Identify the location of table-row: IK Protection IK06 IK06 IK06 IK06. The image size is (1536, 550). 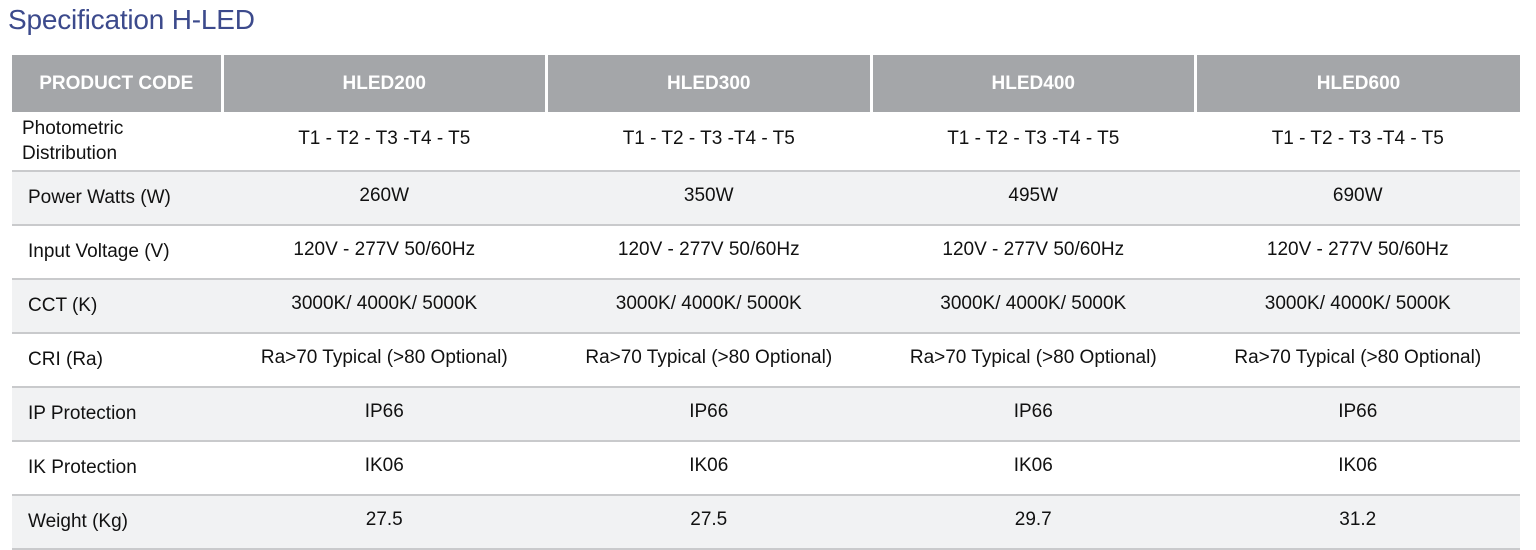
(766, 468).